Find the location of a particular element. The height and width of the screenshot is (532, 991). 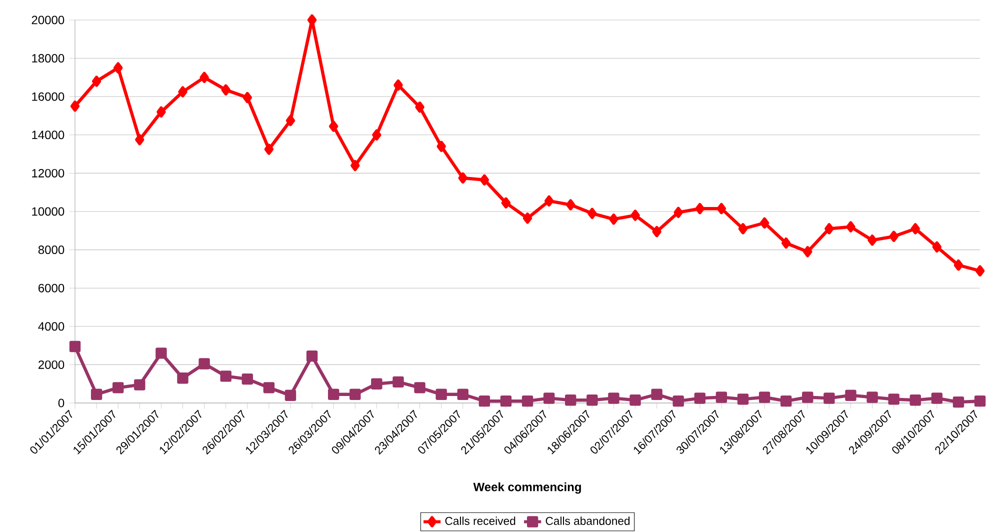

legend-label: Calls received is located at coordinates (480, 520).